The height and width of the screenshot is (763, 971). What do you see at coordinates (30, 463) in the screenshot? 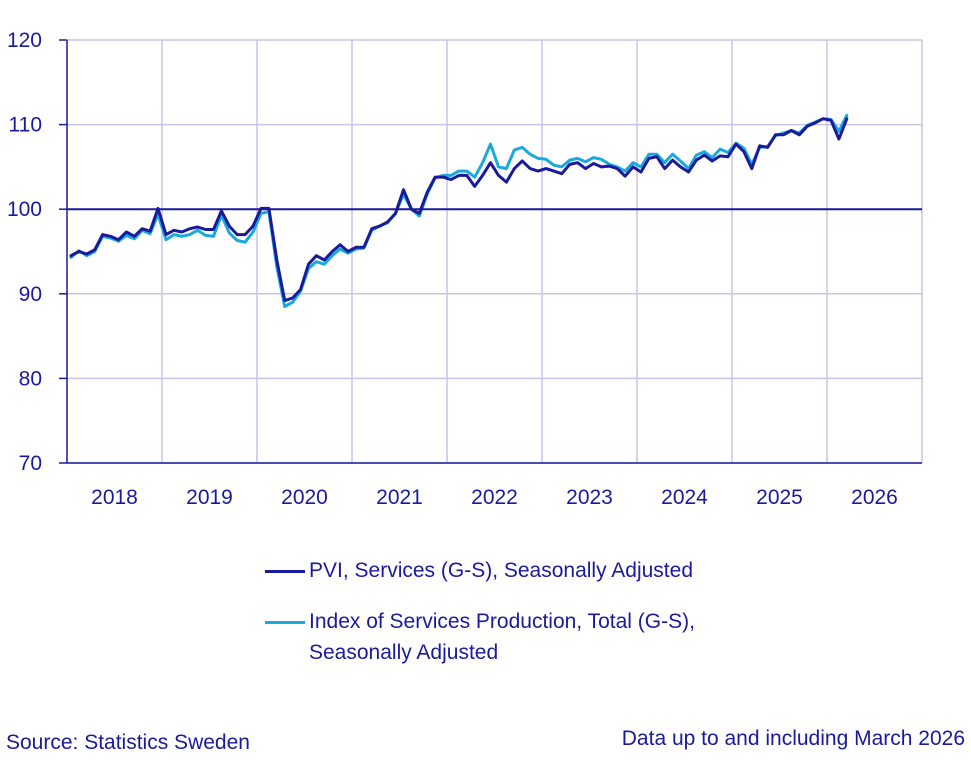
I see `y-tick-label-70: 70` at bounding box center [30, 463].